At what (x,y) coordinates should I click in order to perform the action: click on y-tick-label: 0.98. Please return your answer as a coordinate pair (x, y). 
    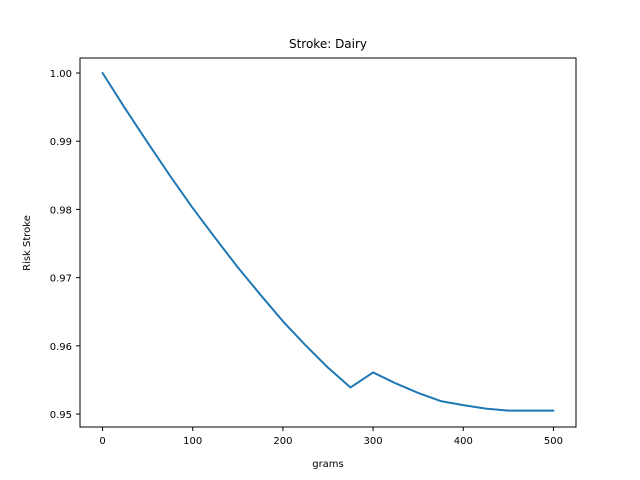
    Looking at the image, I should click on (61, 210).